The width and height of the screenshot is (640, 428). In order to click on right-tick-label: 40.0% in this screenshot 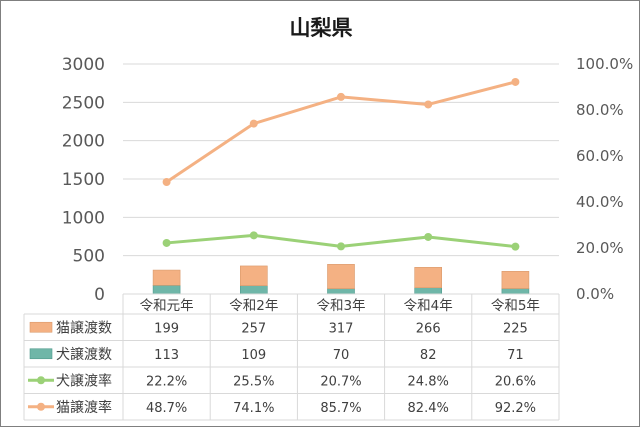, I will do `click(600, 202)`.